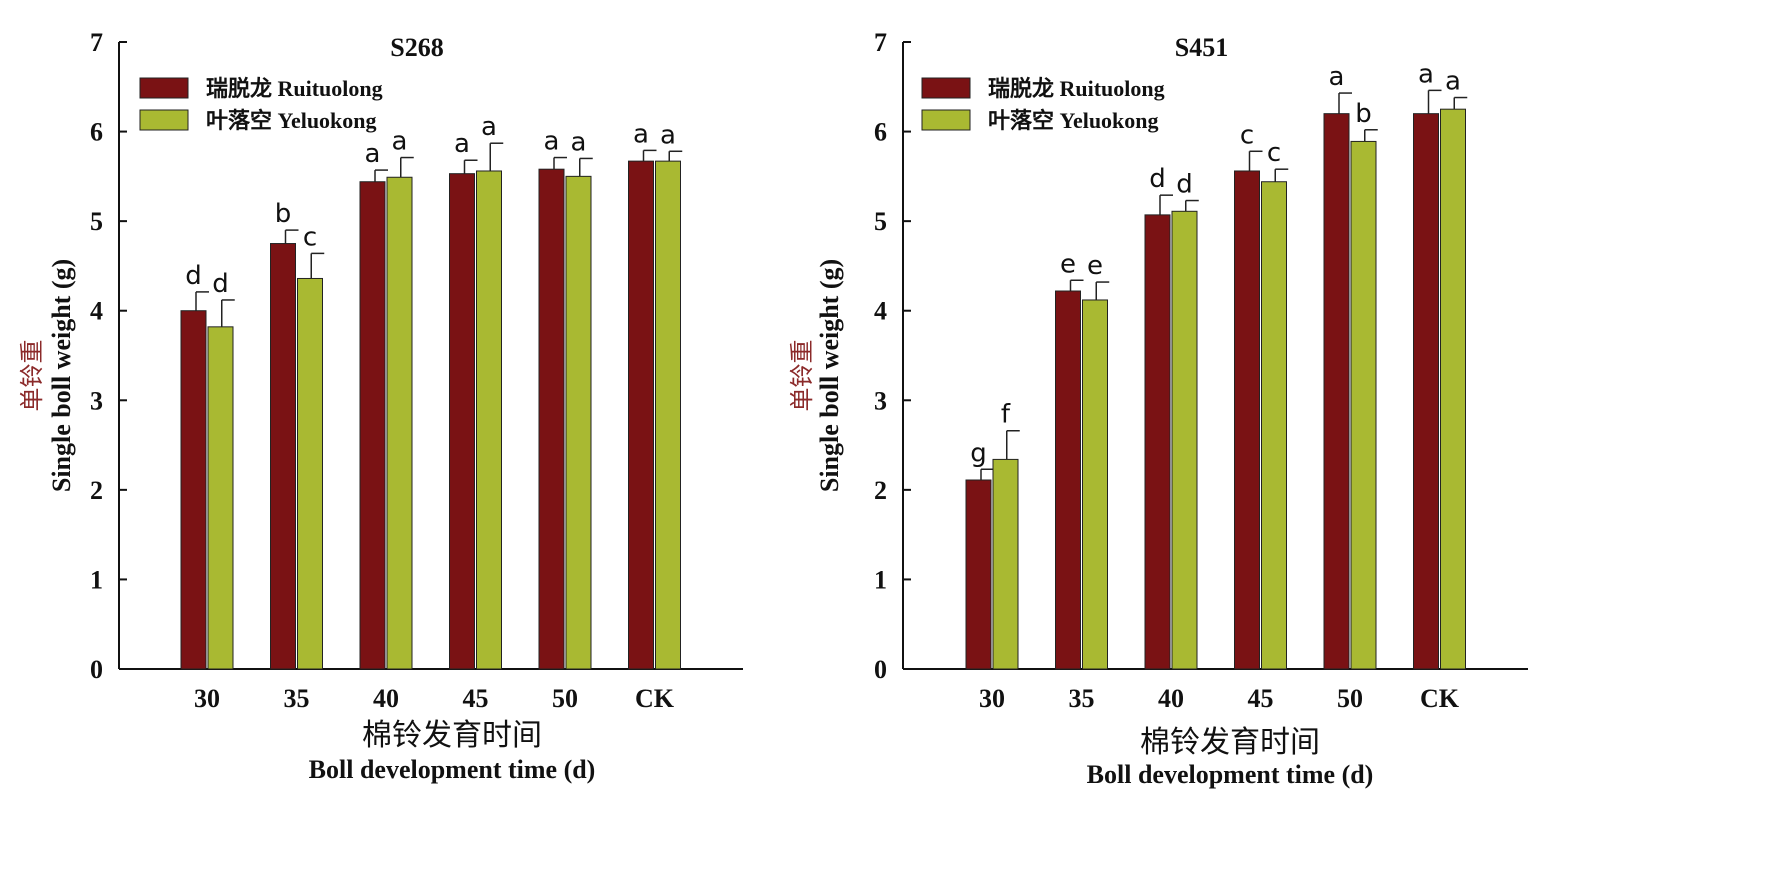  Describe the element at coordinates (1006, 415) in the screenshot. I see `significance-letter: f` at that location.